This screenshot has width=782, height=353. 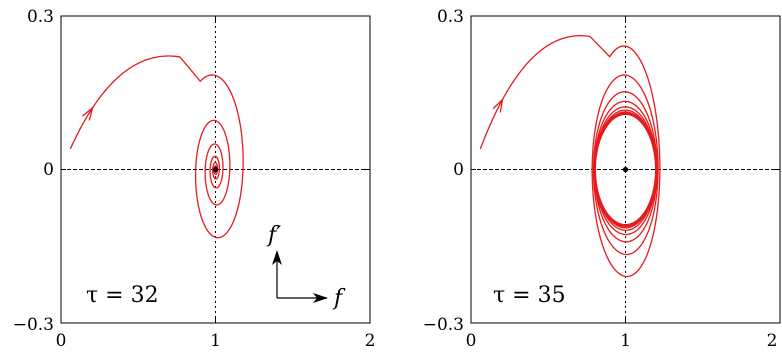 What do you see at coordinates (320, 298) in the screenshot?
I see `inset-x-arrowhead` at bounding box center [320, 298].